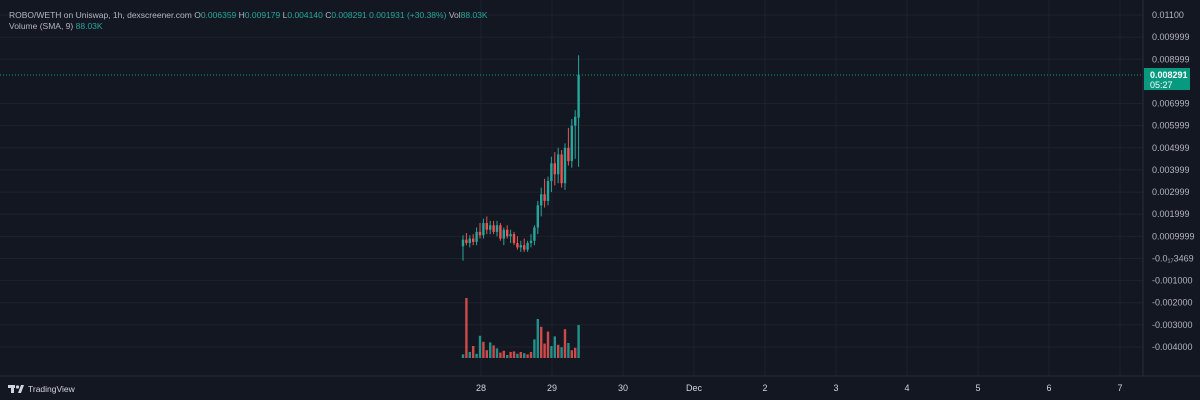 Image resolution: width=1200 pixels, height=400 pixels. What do you see at coordinates (1168, 15) in the screenshot?
I see `y-tick-label: 0.01100` at bounding box center [1168, 15].